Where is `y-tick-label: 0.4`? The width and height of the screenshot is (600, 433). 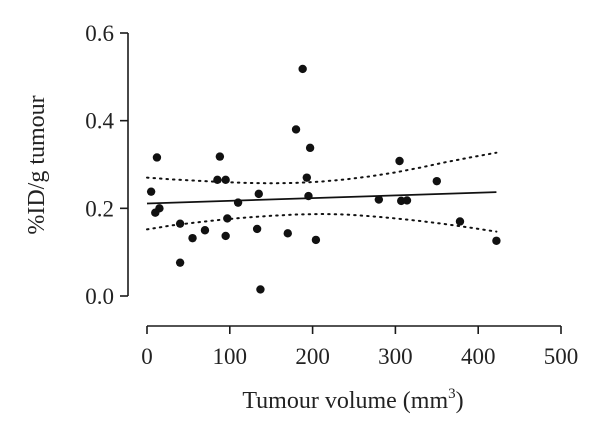 y-tick-label: 0.4 is located at coordinates (99, 121).